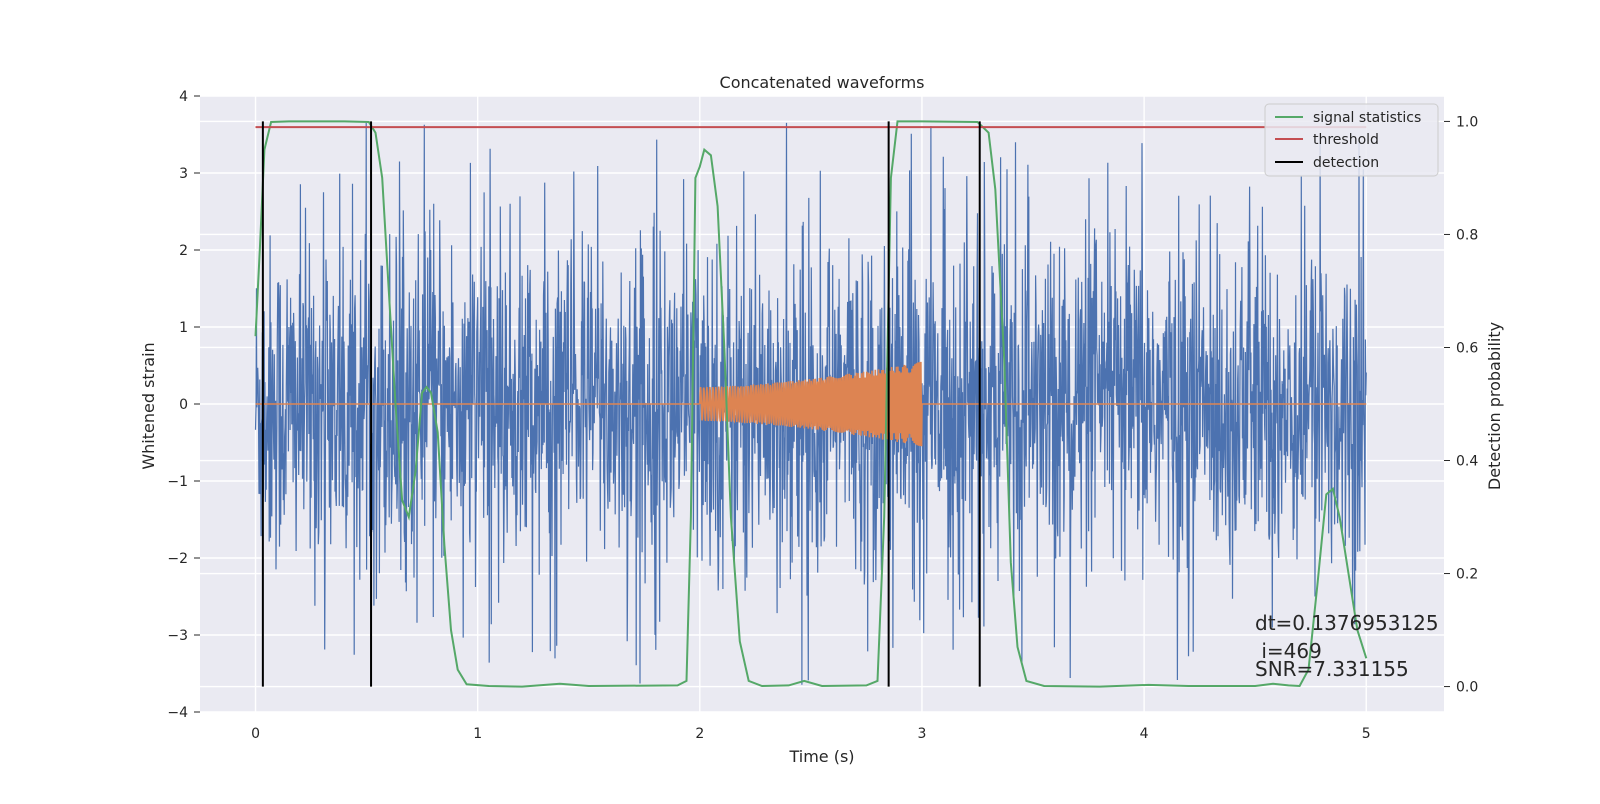 Image resolution: width=1600 pixels, height=804 pixels. Describe the element at coordinates (699, 734) in the screenshot. I see `x-tick-label: 2` at that location.